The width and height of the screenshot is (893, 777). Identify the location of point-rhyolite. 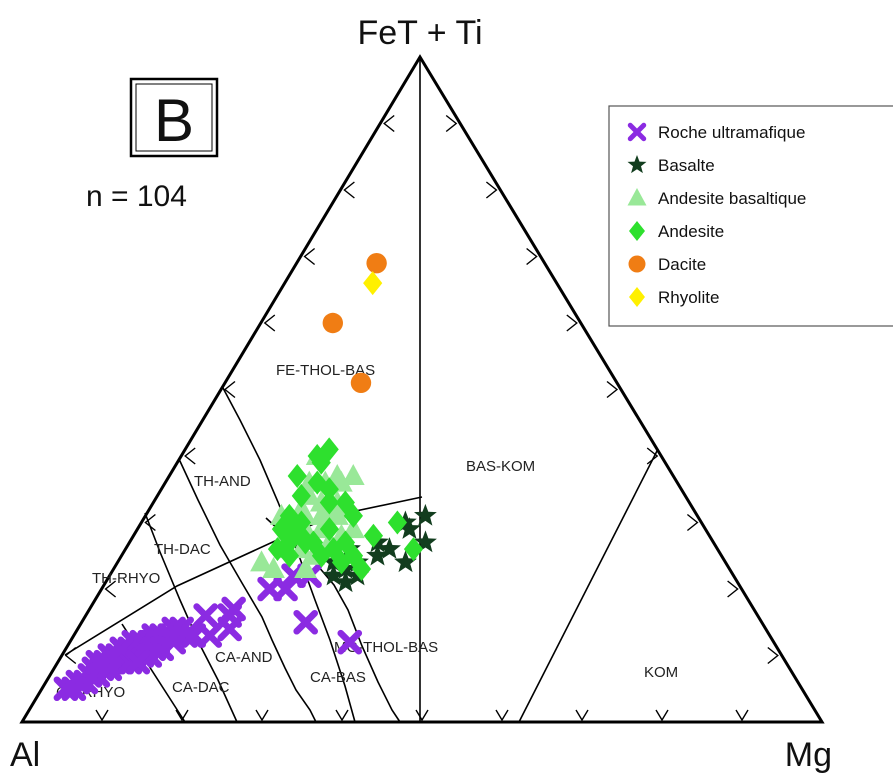
(373, 283).